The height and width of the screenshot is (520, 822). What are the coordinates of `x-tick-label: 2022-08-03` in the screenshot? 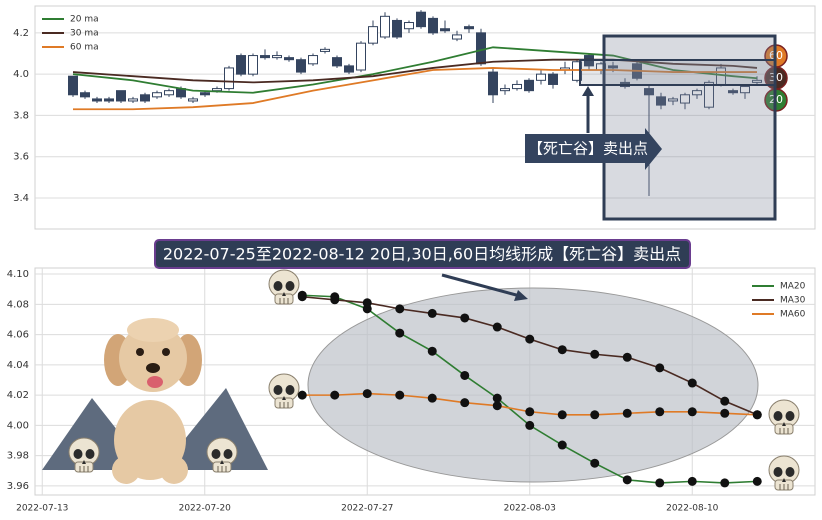 It's located at (530, 509).